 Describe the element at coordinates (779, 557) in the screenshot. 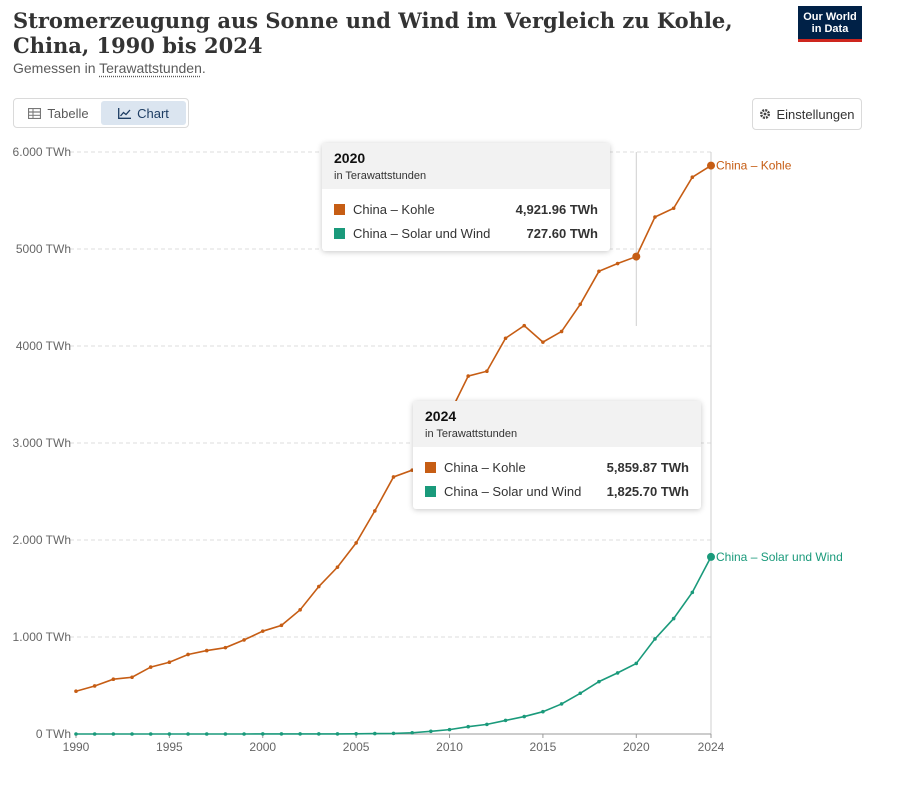

I see `series-end-label: China – Solar und Wind` at that location.